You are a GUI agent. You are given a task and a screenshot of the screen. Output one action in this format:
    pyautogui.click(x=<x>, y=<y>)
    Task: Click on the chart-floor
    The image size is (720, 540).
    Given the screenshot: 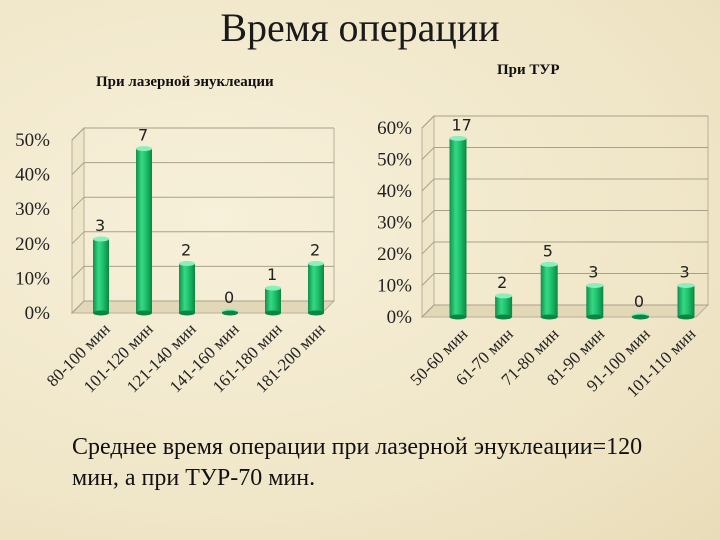 What is the action you would take?
    pyautogui.click(x=203, y=307)
    